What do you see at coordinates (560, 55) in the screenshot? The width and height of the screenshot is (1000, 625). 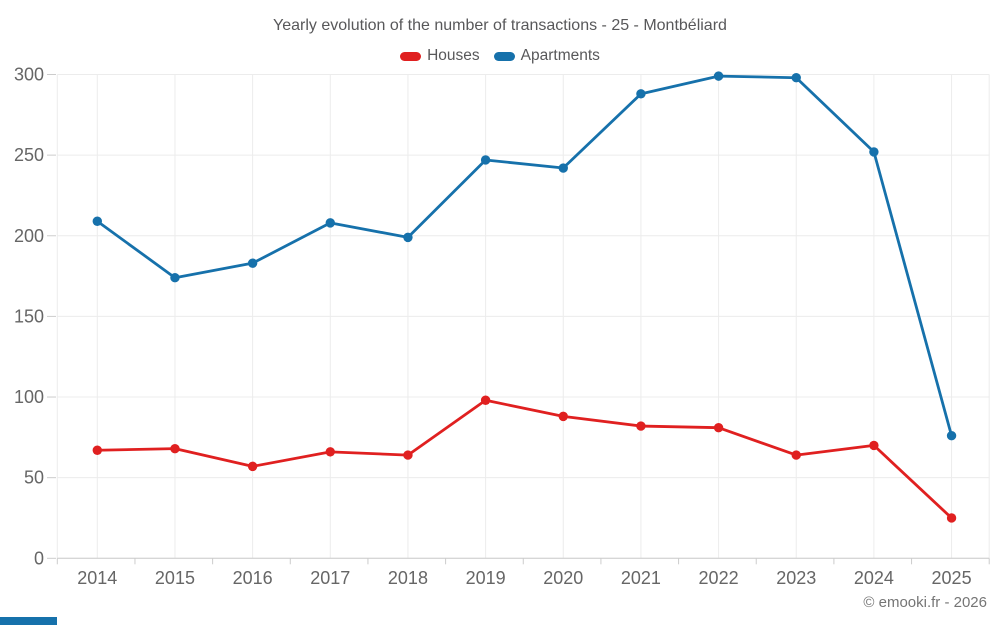 I see `legend-label-apartments: Apartments` at bounding box center [560, 55].